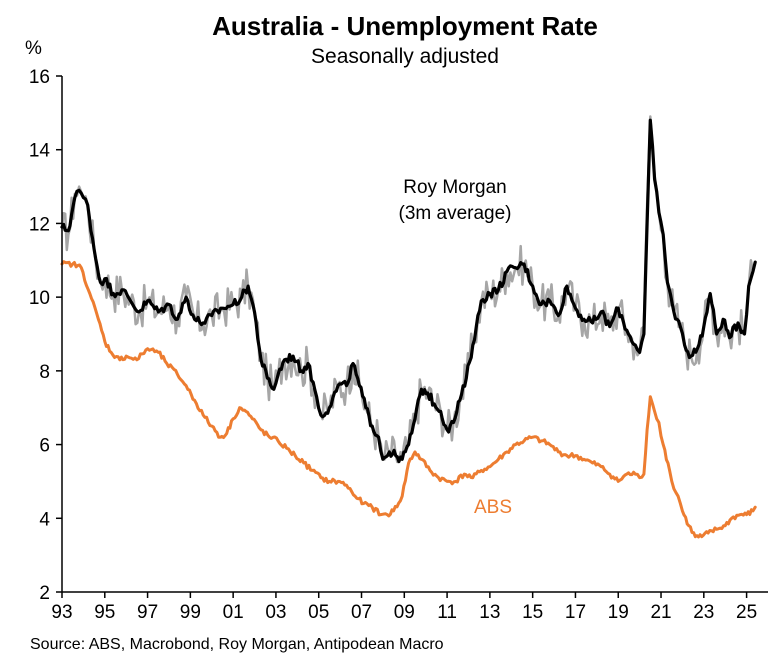  Describe the element at coordinates (318, 612) in the screenshot. I see `x-tick-label: 05` at that location.